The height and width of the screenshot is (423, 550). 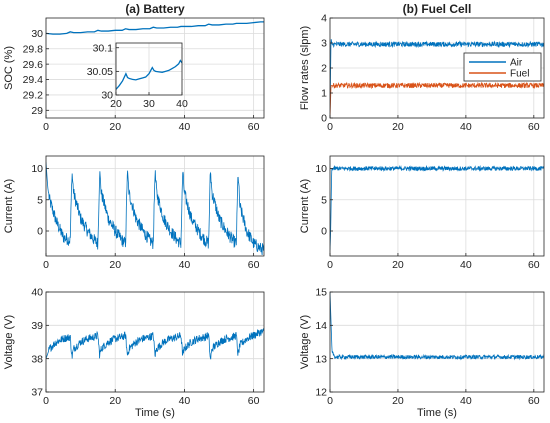 I want to click on panel-fuelcell-current: 0 20 40 60 0 5 10 Current (A), so click(x=422, y=213).